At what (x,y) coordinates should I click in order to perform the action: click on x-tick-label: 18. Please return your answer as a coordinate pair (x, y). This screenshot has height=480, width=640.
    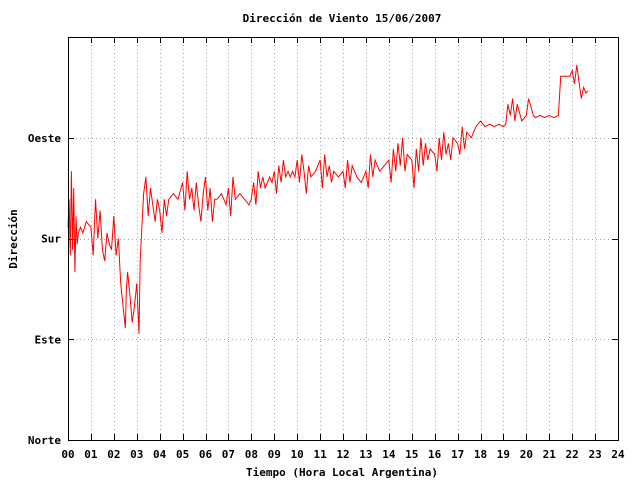
    Looking at the image, I should click on (480, 454).